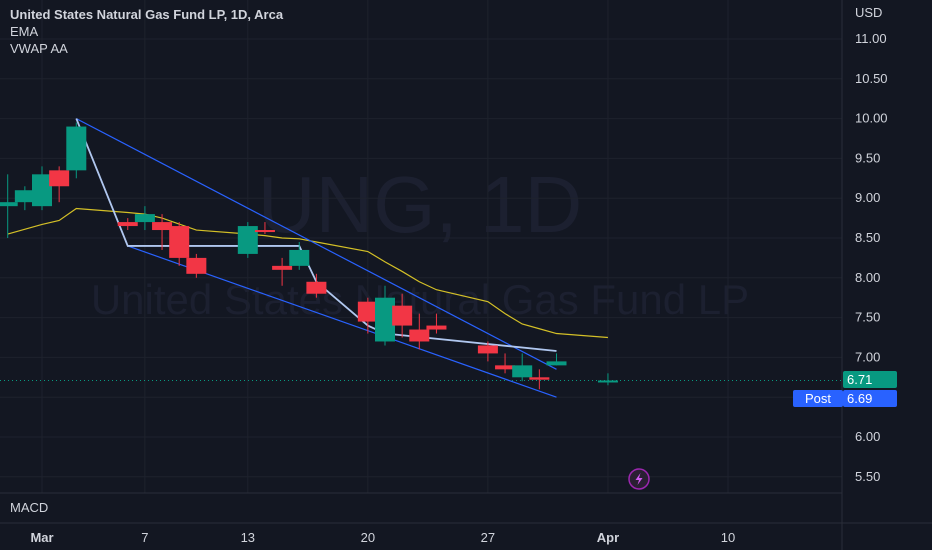 The width and height of the screenshot is (932, 550). Describe the element at coordinates (867, 157) in the screenshot. I see `price-tick-label: 9.50` at that location.